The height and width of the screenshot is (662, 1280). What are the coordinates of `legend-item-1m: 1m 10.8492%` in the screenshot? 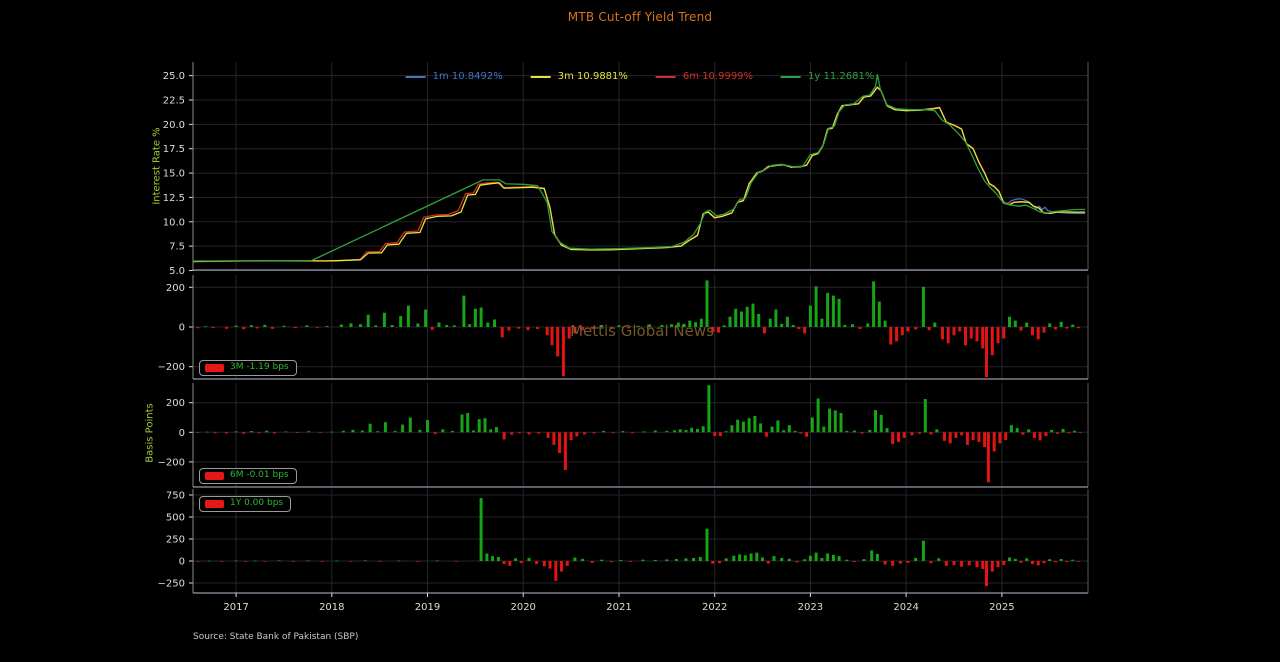 It's located at (454, 76).